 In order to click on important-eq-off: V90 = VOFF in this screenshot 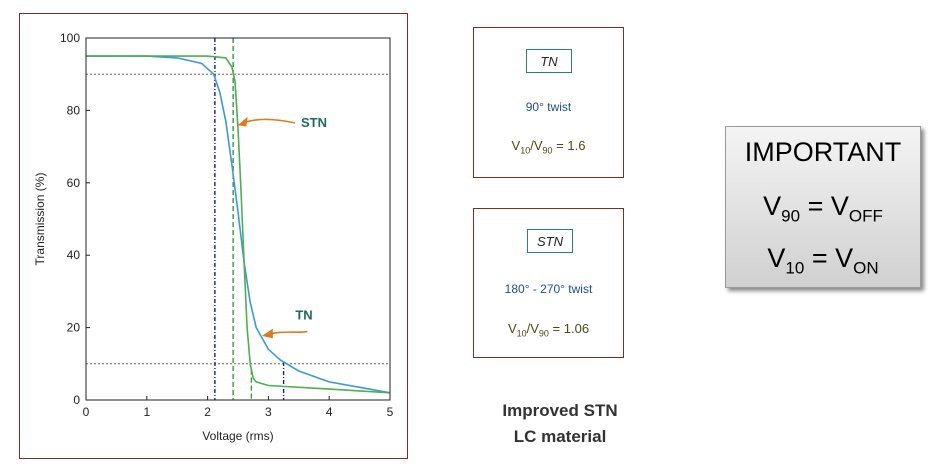, I will do `click(823, 208)`.